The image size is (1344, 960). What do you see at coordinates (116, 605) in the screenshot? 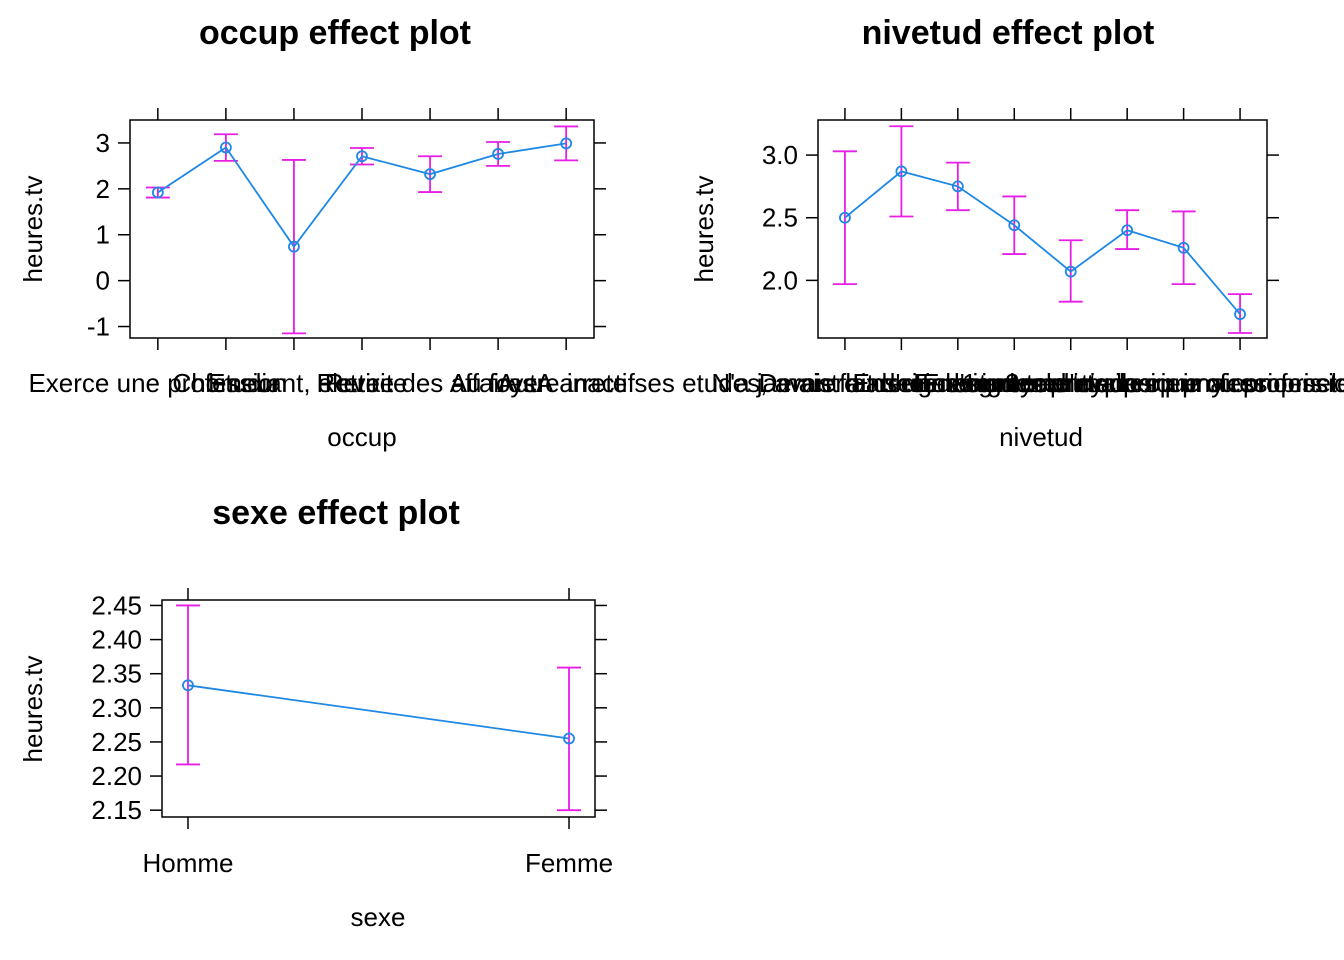
I see `y-tick-label: 2.45` at bounding box center [116, 605].